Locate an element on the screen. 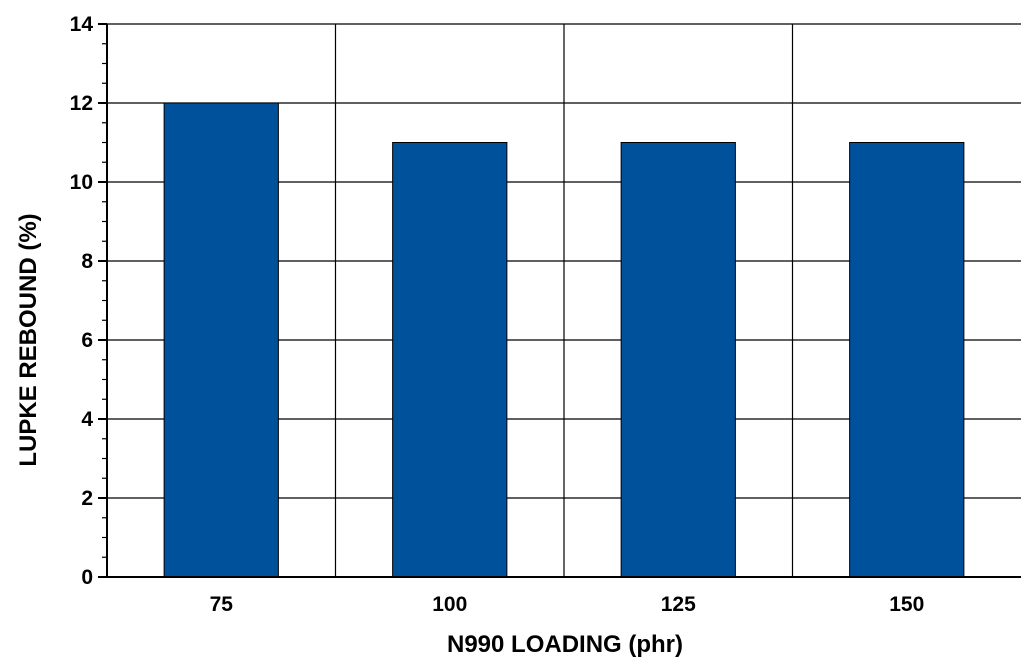 This screenshot has width=1021, height=662. y-tick-label-8: 8 is located at coordinates (87, 261).